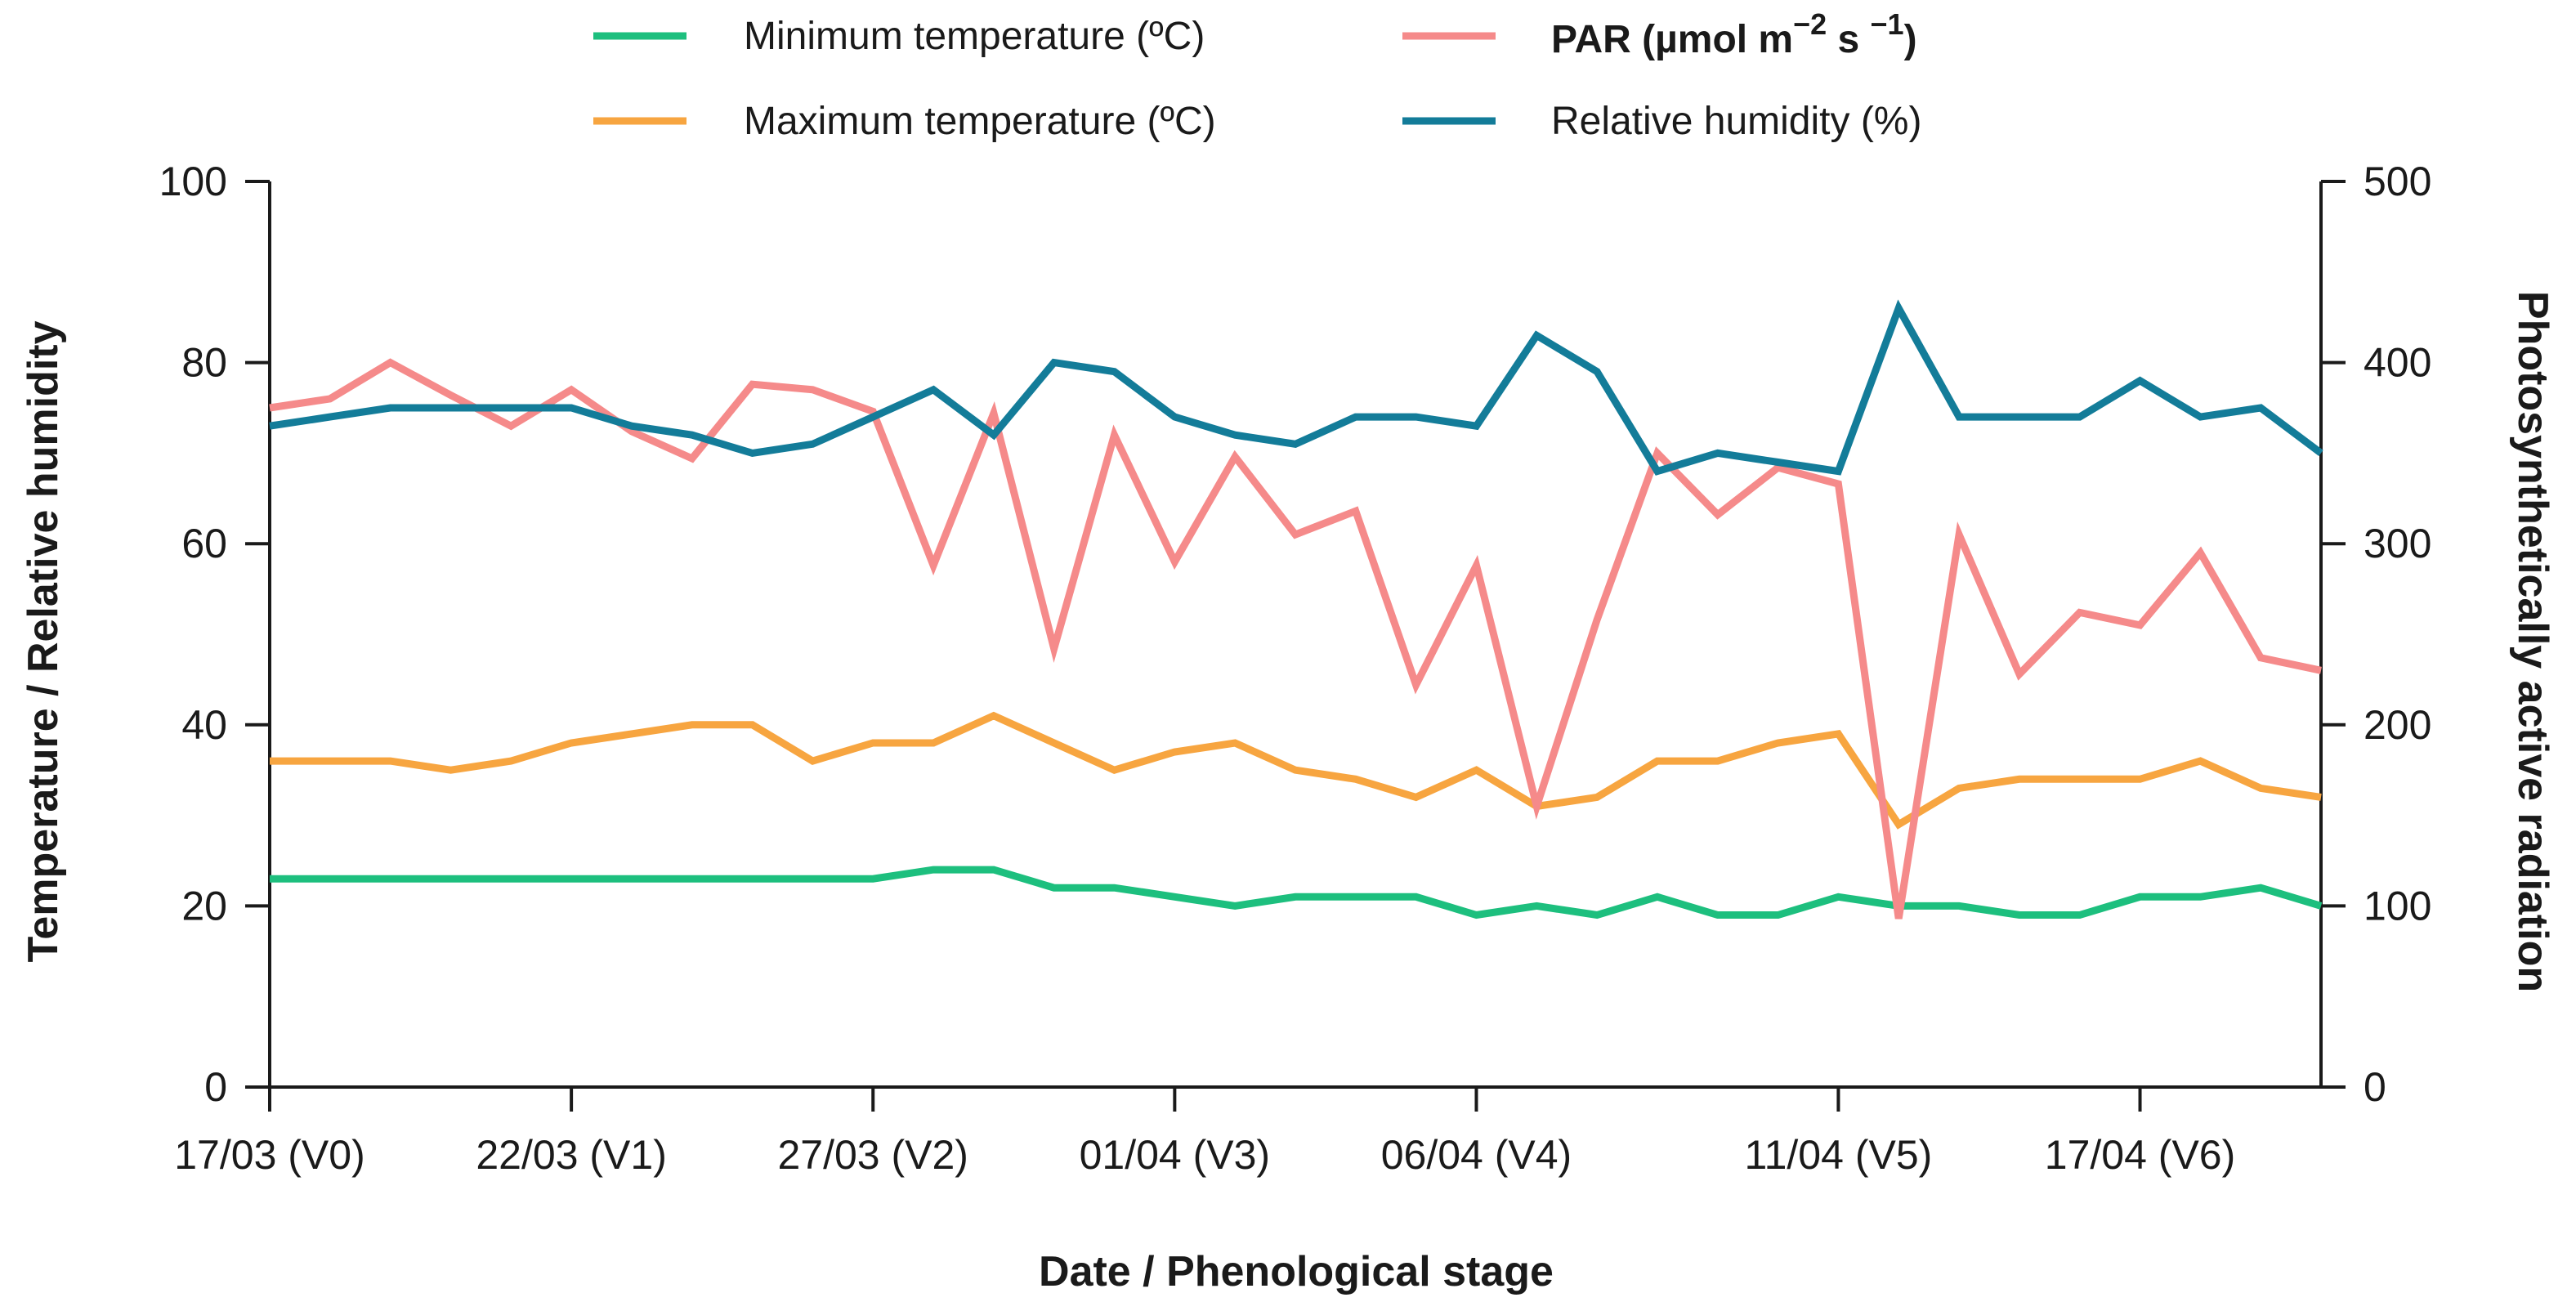  I want to click on x-tick-label-4: 06/04 (V4), so click(1476, 1155).